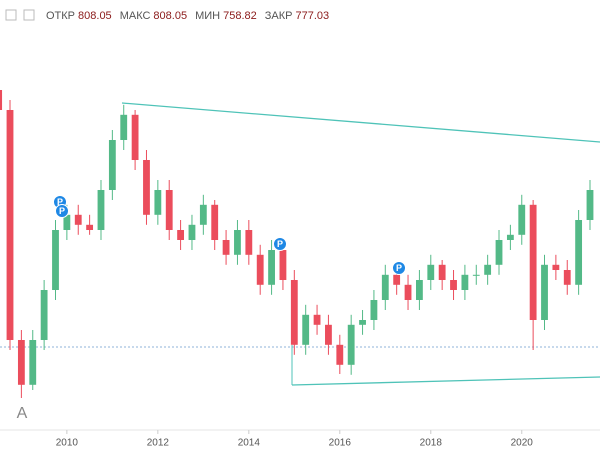  I want to click on x-tick-label: 2016, so click(340, 443).